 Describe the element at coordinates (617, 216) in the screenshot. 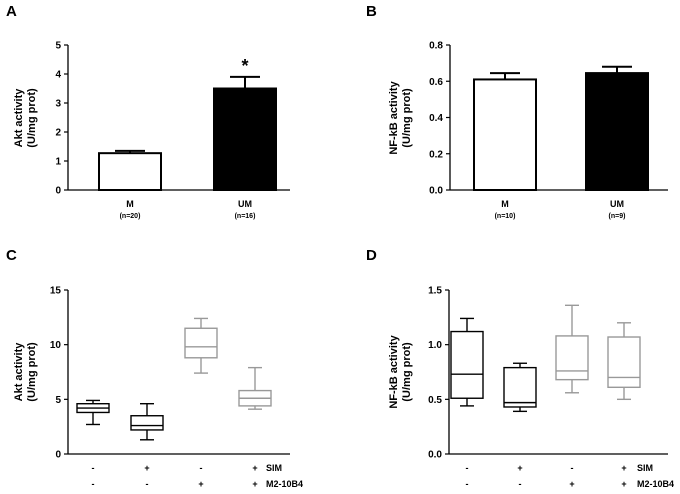

I see `sample-size-label: (n=9)` at that location.